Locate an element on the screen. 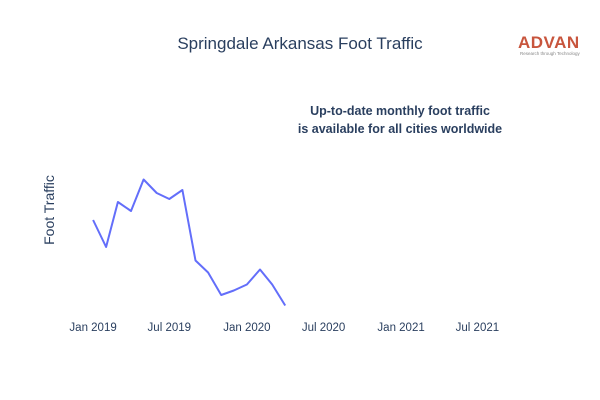 This screenshot has height=400, width=600. x-tick-label: Jul 2021 is located at coordinates (477, 328).